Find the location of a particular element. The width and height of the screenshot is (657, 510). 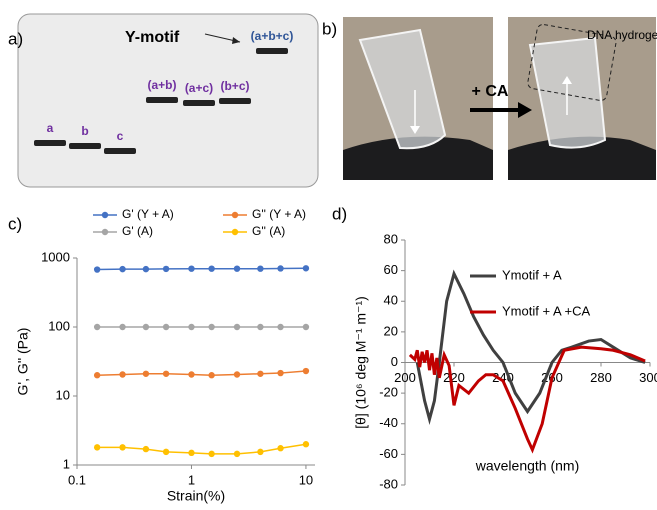

x-tick-label: 200 is located at coordinates (405, 377).